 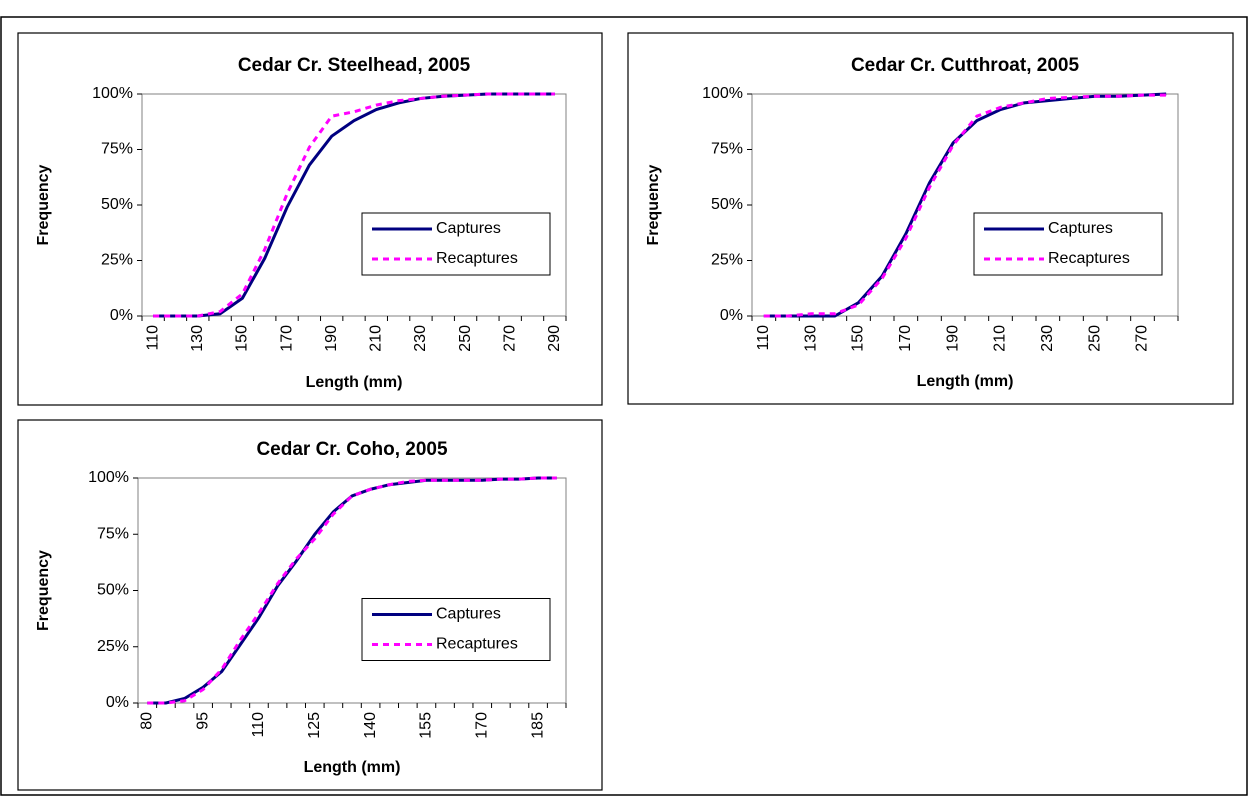 I want to click on x-tick-label: 140, so click(x=370, y=725).